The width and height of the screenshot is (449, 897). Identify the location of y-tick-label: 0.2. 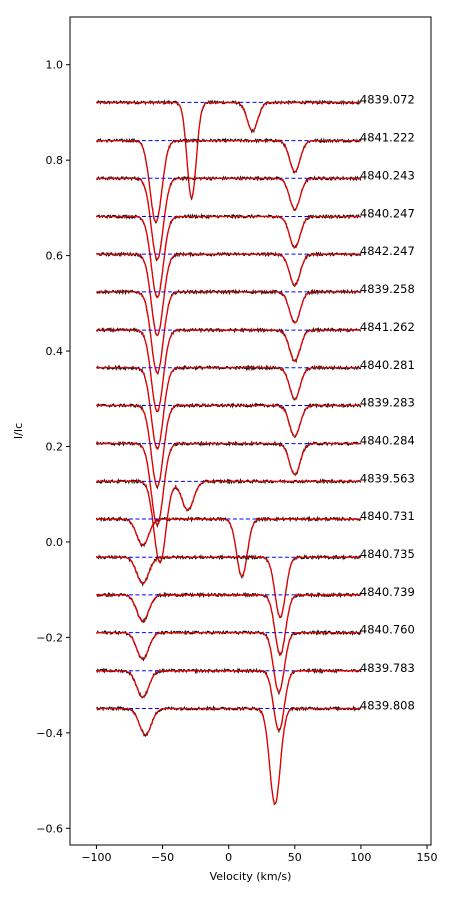
(55, 447).